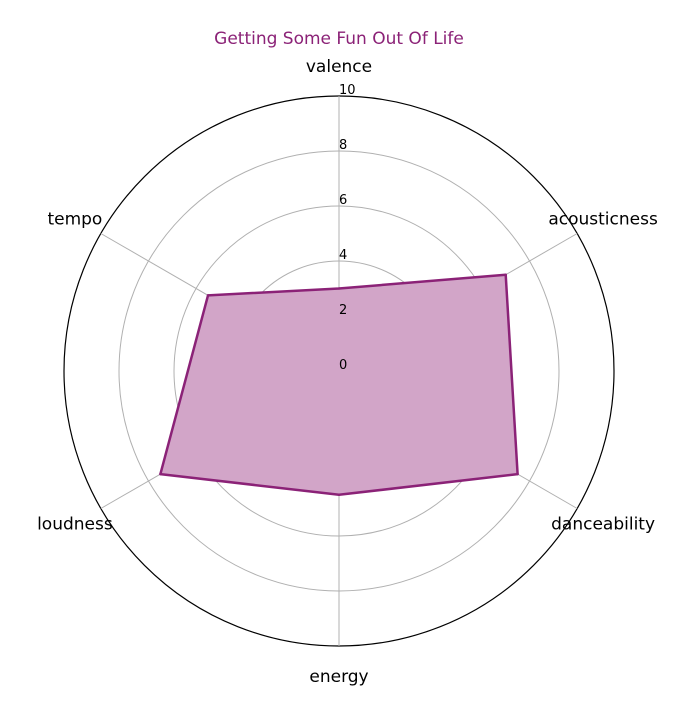 The width and height of the screenshot is (695, 721). I want to click on data-point-danceability, so click(517, 474).